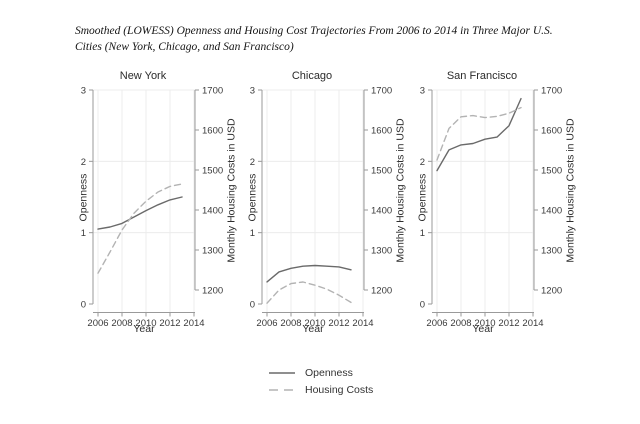 Image resolution: width=640 pixels, height=424 pixels. I want to click on panel-title-new-york: New York, so click(143, 76).